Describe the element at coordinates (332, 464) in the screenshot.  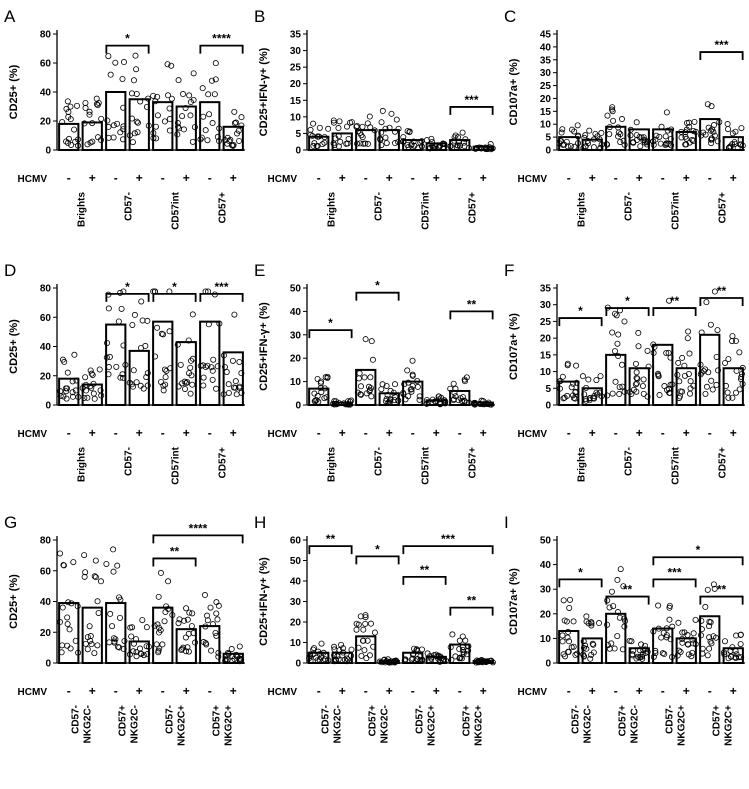
I see `category-label: Brights` at that location.